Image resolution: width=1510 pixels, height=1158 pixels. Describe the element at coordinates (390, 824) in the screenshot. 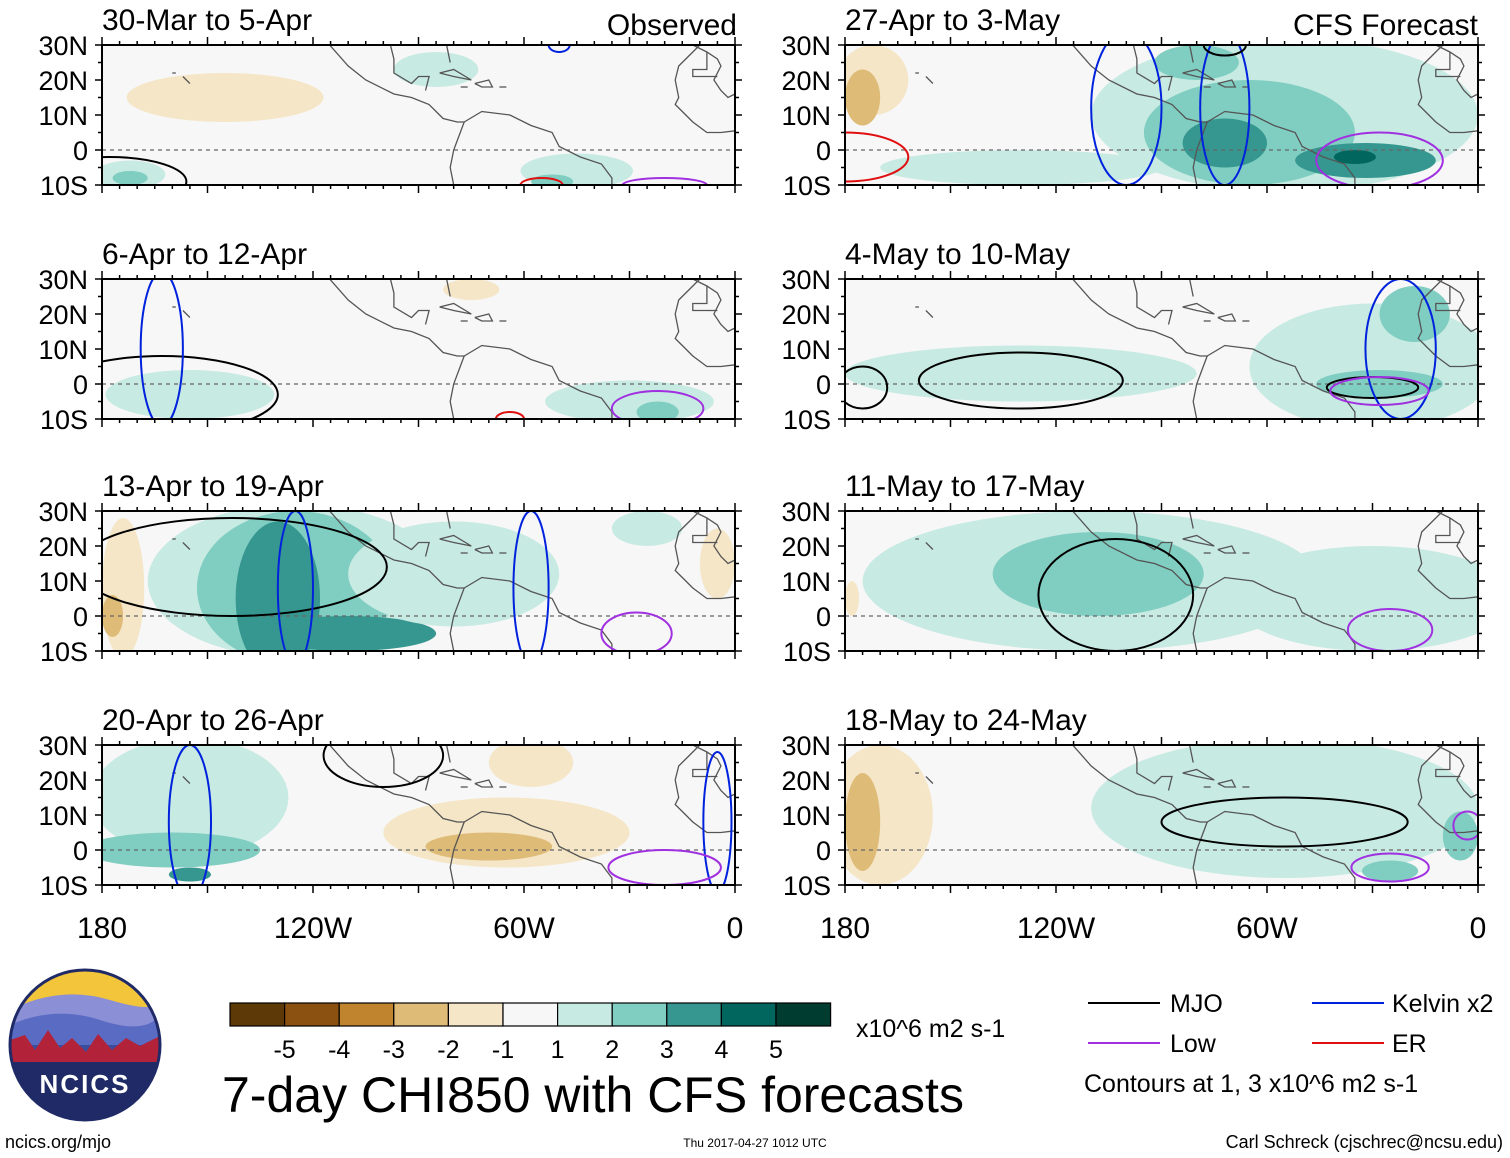

I see `panel-0-3: 30N 20N 10N 0 10S 20-Apr to 26-Apr 180 120W 60W 0` at that location.